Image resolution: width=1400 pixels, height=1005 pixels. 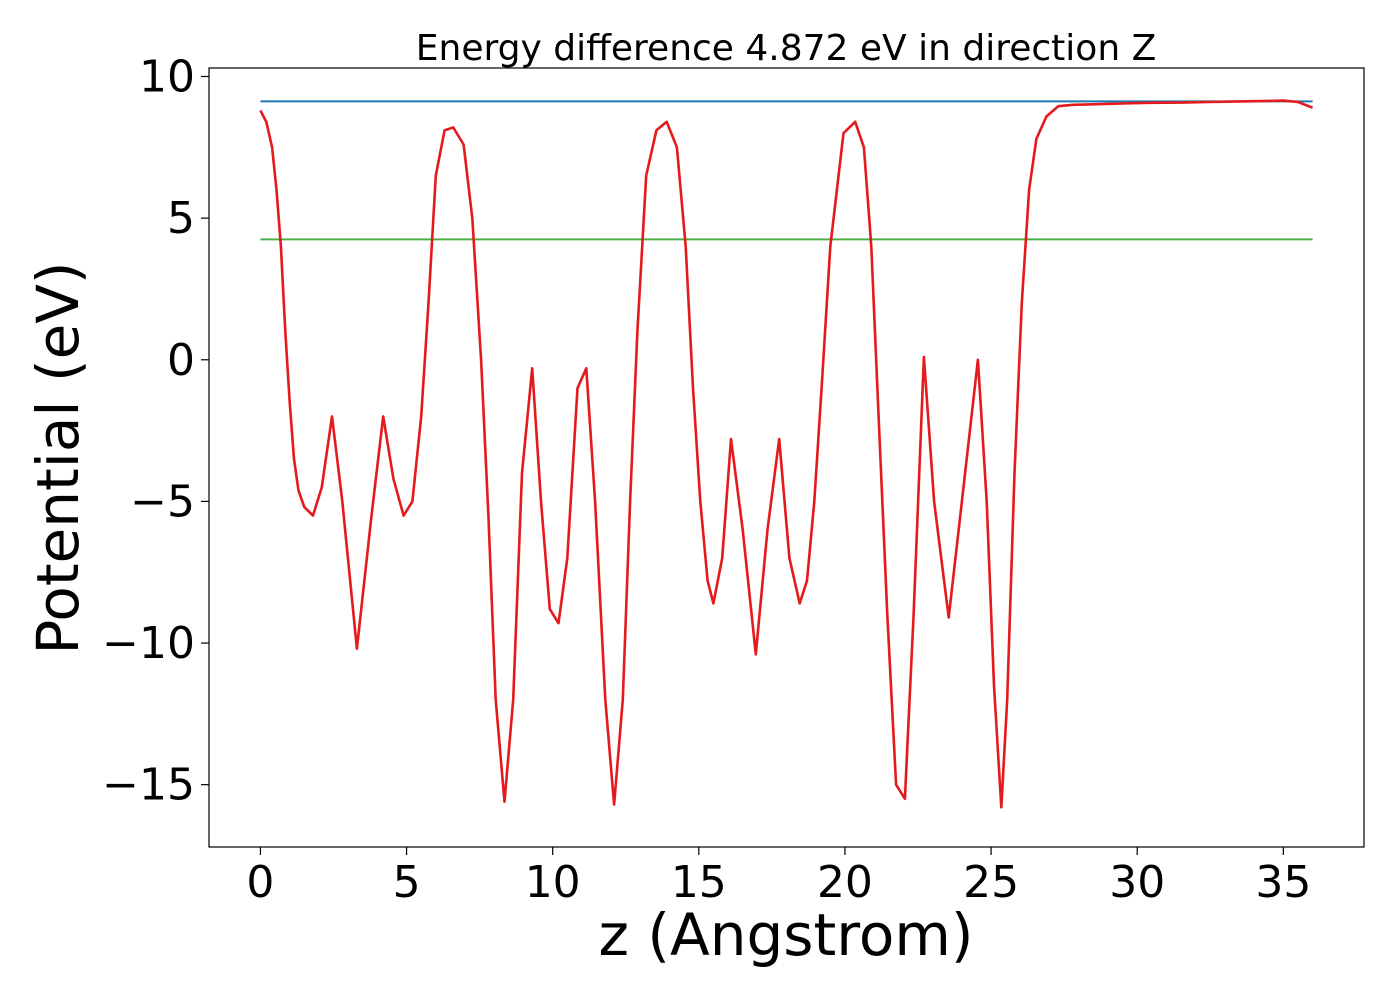 What do you see at coordinates (148, 785) in the screenshot?
I see `y-tick-label: −15` at bounding box center [148, 785].